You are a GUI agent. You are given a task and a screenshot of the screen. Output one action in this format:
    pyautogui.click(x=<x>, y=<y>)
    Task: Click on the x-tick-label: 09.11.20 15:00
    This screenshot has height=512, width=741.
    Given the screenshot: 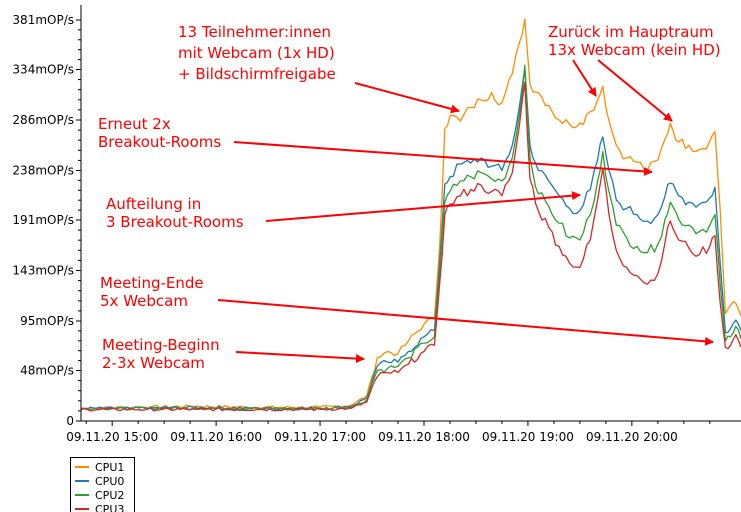 What is the action you would take?
    pyautogui.click(x=112, y=437)
    